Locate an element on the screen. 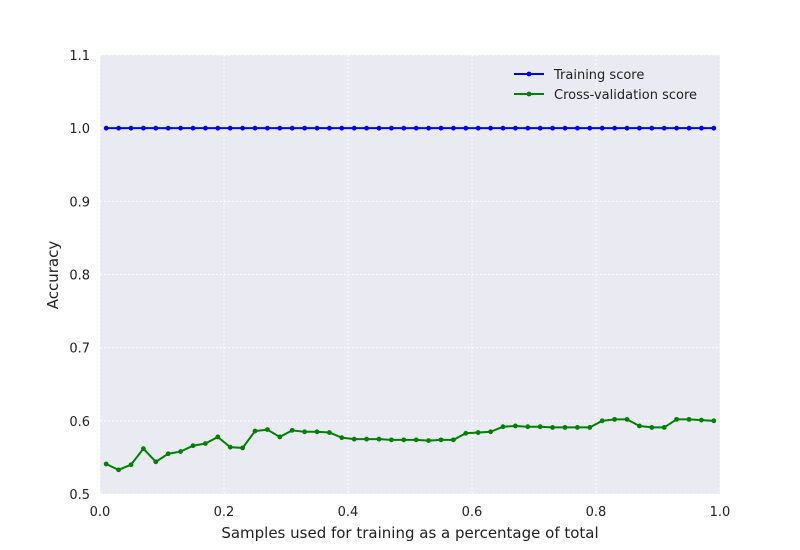  x-tick-label: 0.2 is located at coordinates (224, 512).